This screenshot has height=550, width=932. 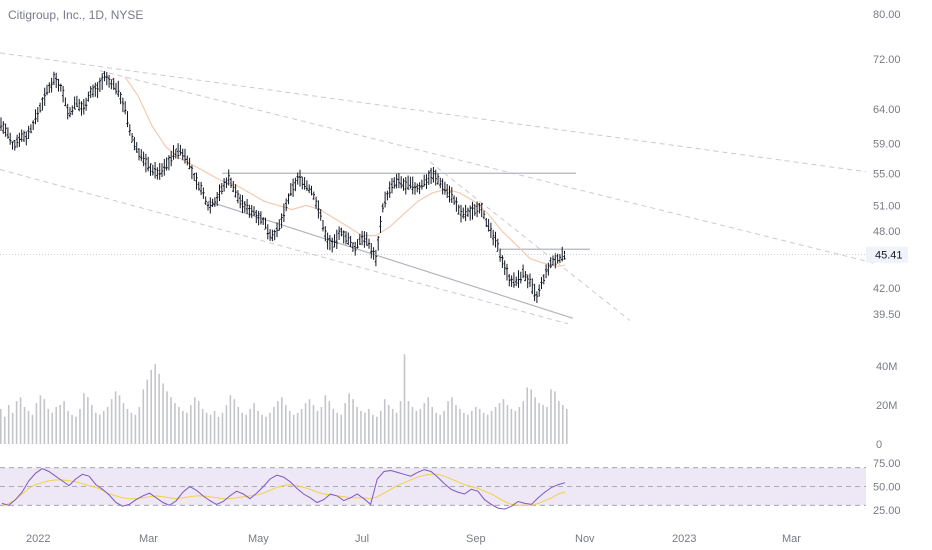 I want to click on rsi-guides, so click(x=433, y=486).